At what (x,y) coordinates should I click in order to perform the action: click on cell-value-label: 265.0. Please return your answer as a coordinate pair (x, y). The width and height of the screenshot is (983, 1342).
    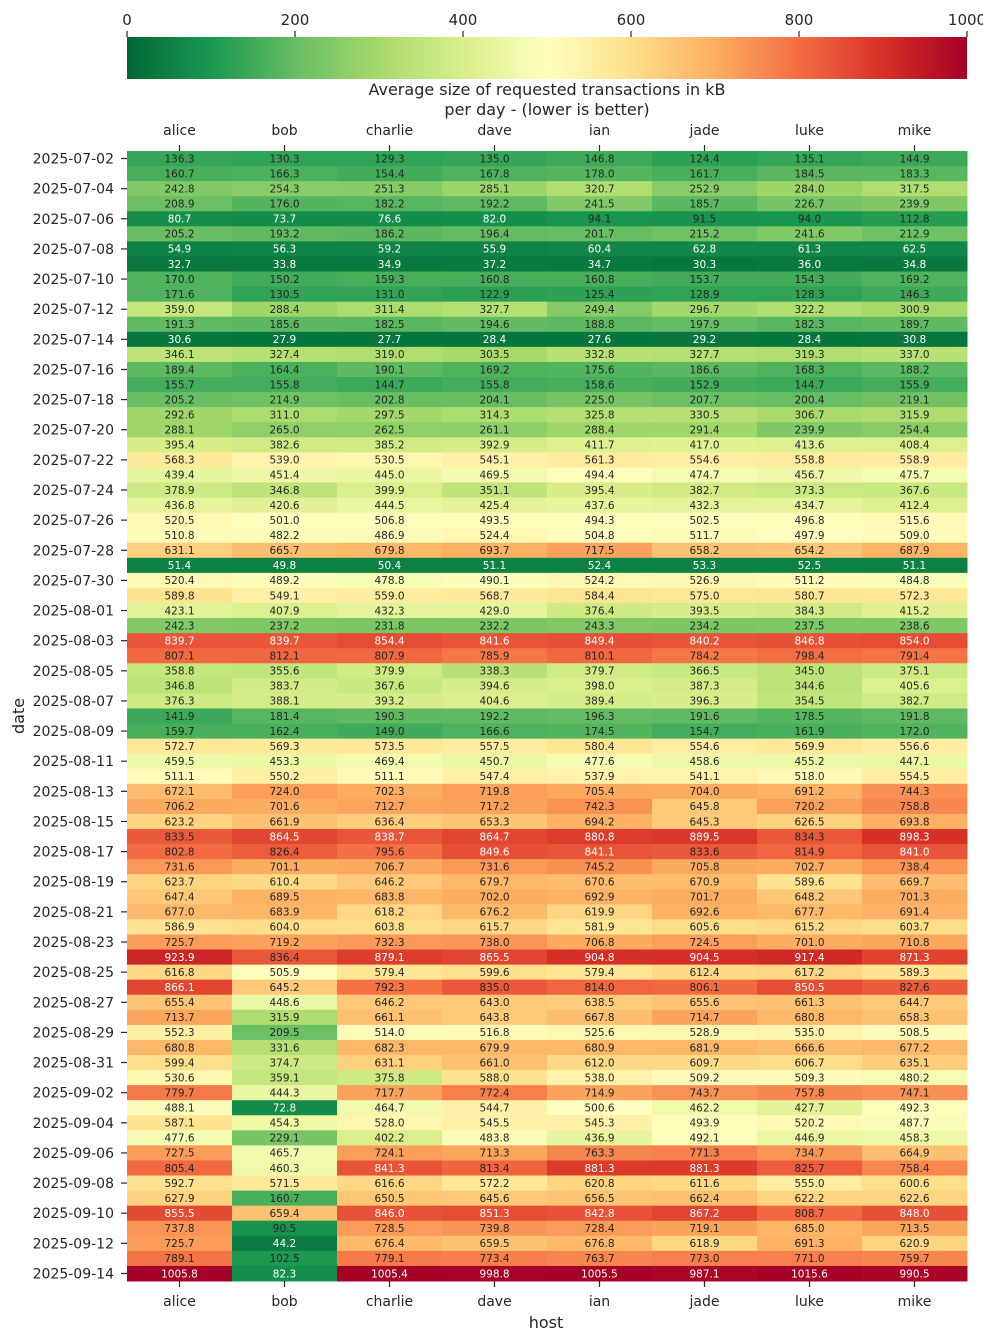
    Looking at the image, I should click on (284, 431).